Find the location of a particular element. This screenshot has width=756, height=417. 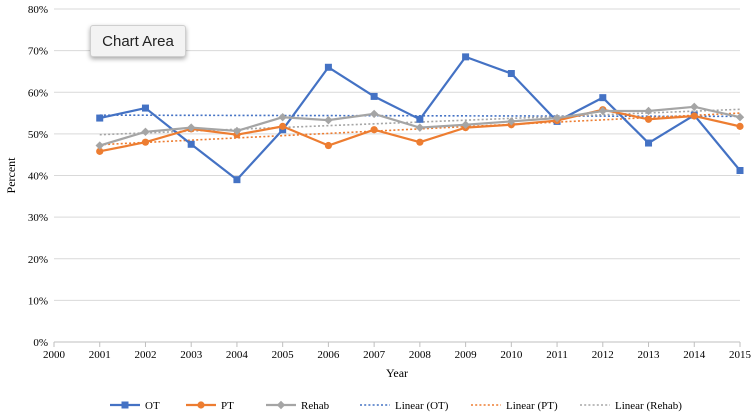

y-tick-label: 60% is located at coordinates (38, 93).